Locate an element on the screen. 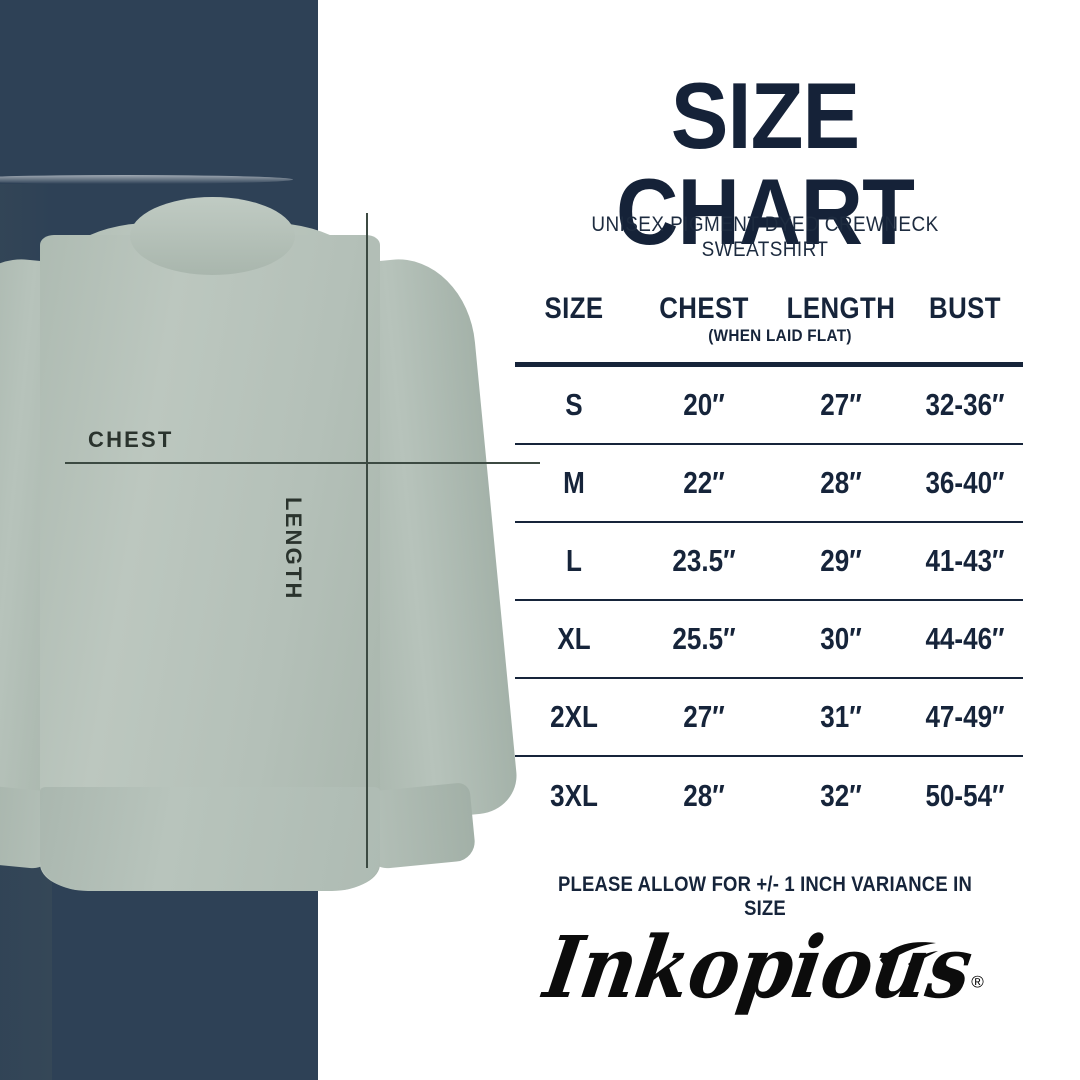  length-measurement-label: LENGTH is located at coordinates (293, 549).